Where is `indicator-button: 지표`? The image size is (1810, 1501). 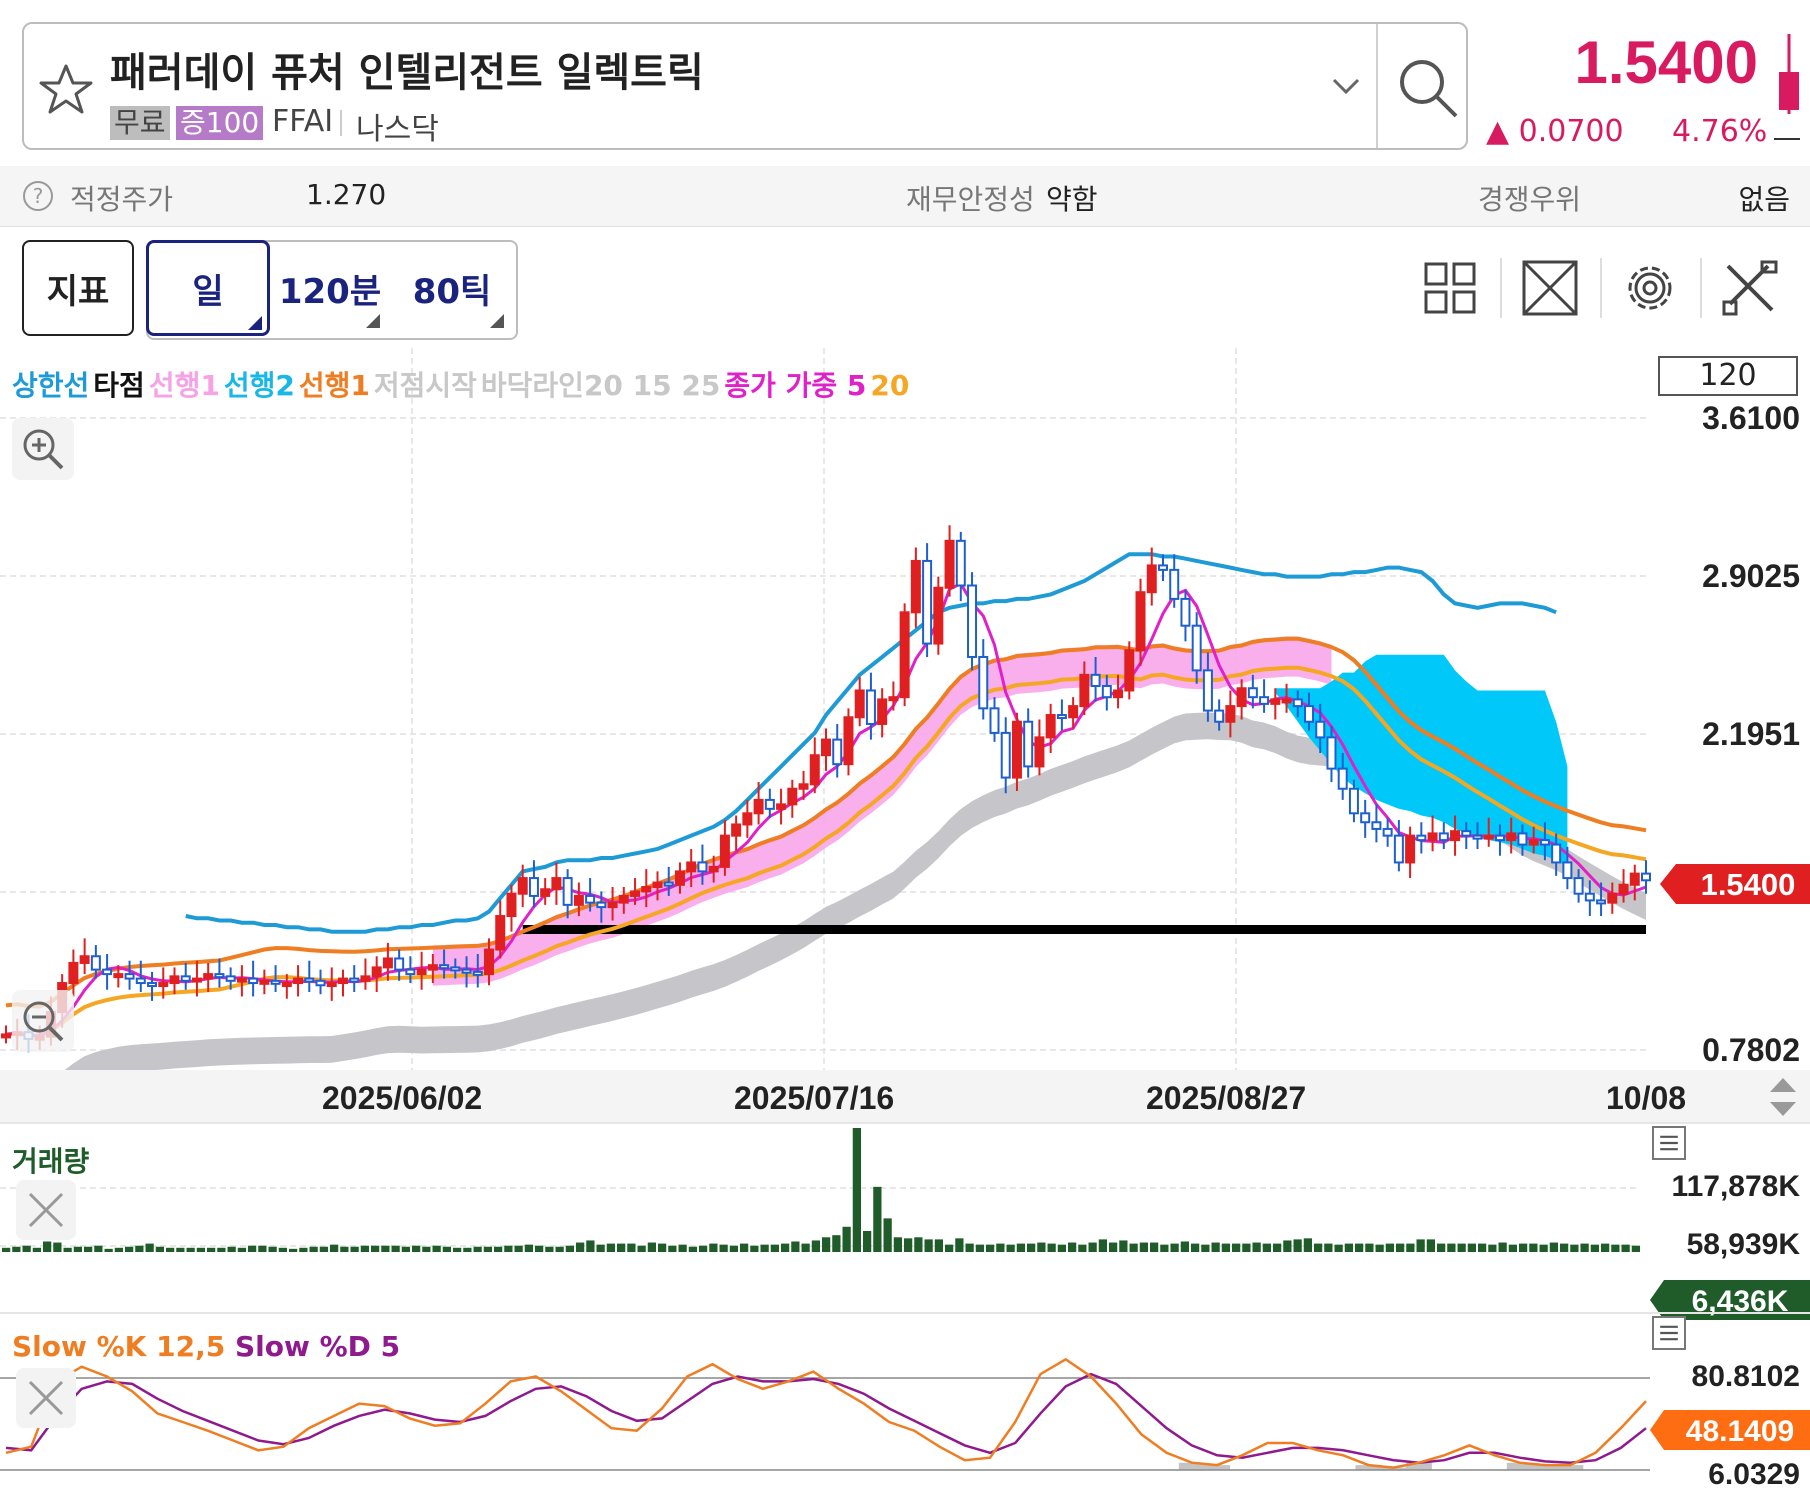 indicator-button: 지표 is located at coordinates (78, 288).